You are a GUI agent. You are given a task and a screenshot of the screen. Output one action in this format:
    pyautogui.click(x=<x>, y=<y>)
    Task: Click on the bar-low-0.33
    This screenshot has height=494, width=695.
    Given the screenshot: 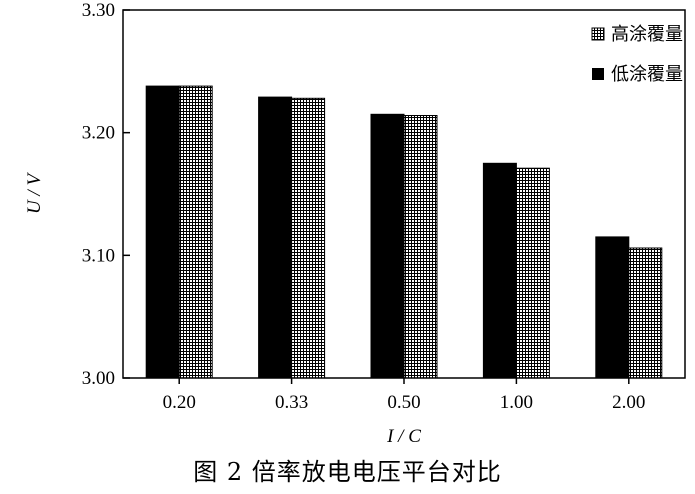 What is the action you would take?
    pyautogui.click(x=275, y=237)
    